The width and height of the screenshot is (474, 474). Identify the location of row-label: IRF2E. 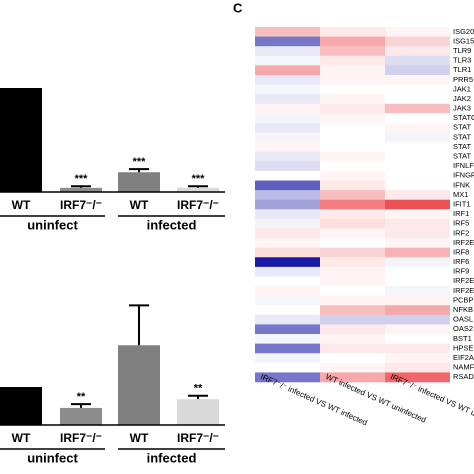
(463, 242).